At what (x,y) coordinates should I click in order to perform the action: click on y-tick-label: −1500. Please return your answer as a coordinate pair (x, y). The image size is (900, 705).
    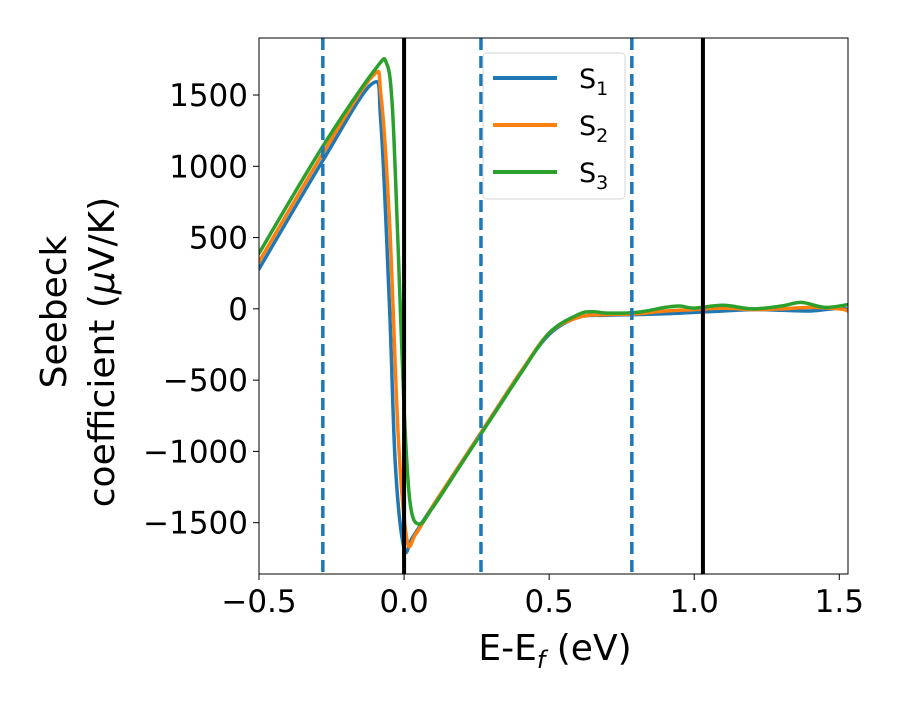
    Looking at the image, I should click on (195, 524).